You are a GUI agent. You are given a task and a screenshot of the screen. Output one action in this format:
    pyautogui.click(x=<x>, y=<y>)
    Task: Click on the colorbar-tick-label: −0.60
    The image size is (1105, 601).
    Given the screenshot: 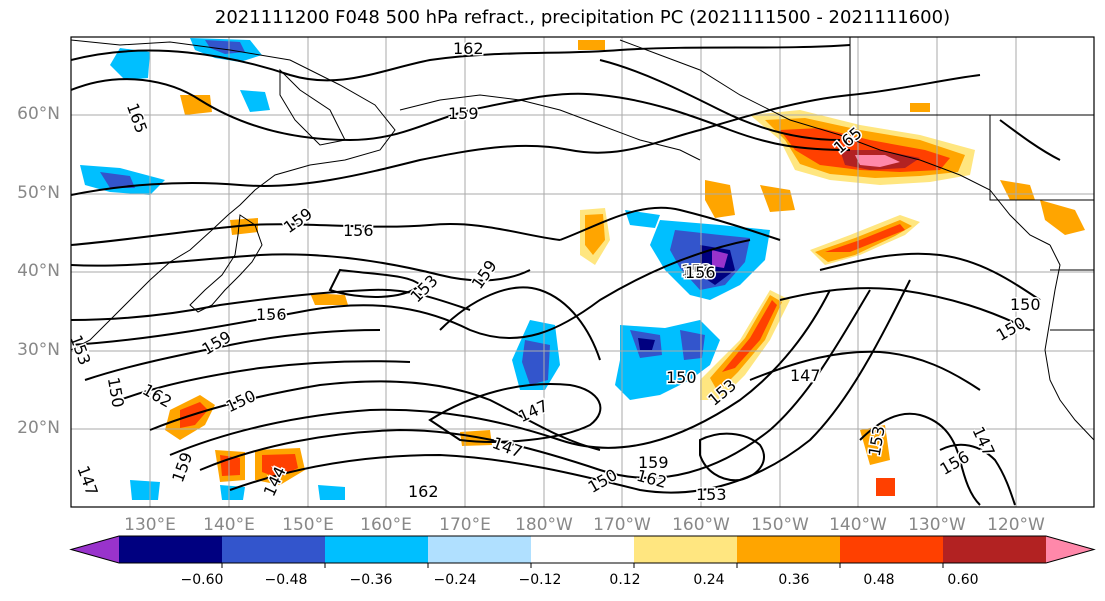 What is the action you would take?
    pyautogui.click(x=202, y=580)
    